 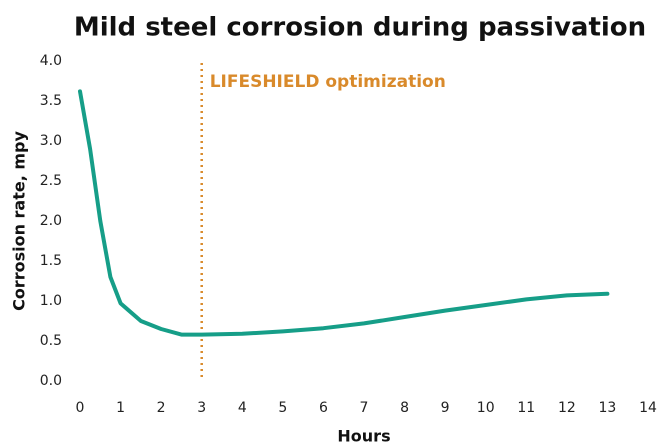 I want to click on y-tick-label: 2.0, so click(x=51, y=221).